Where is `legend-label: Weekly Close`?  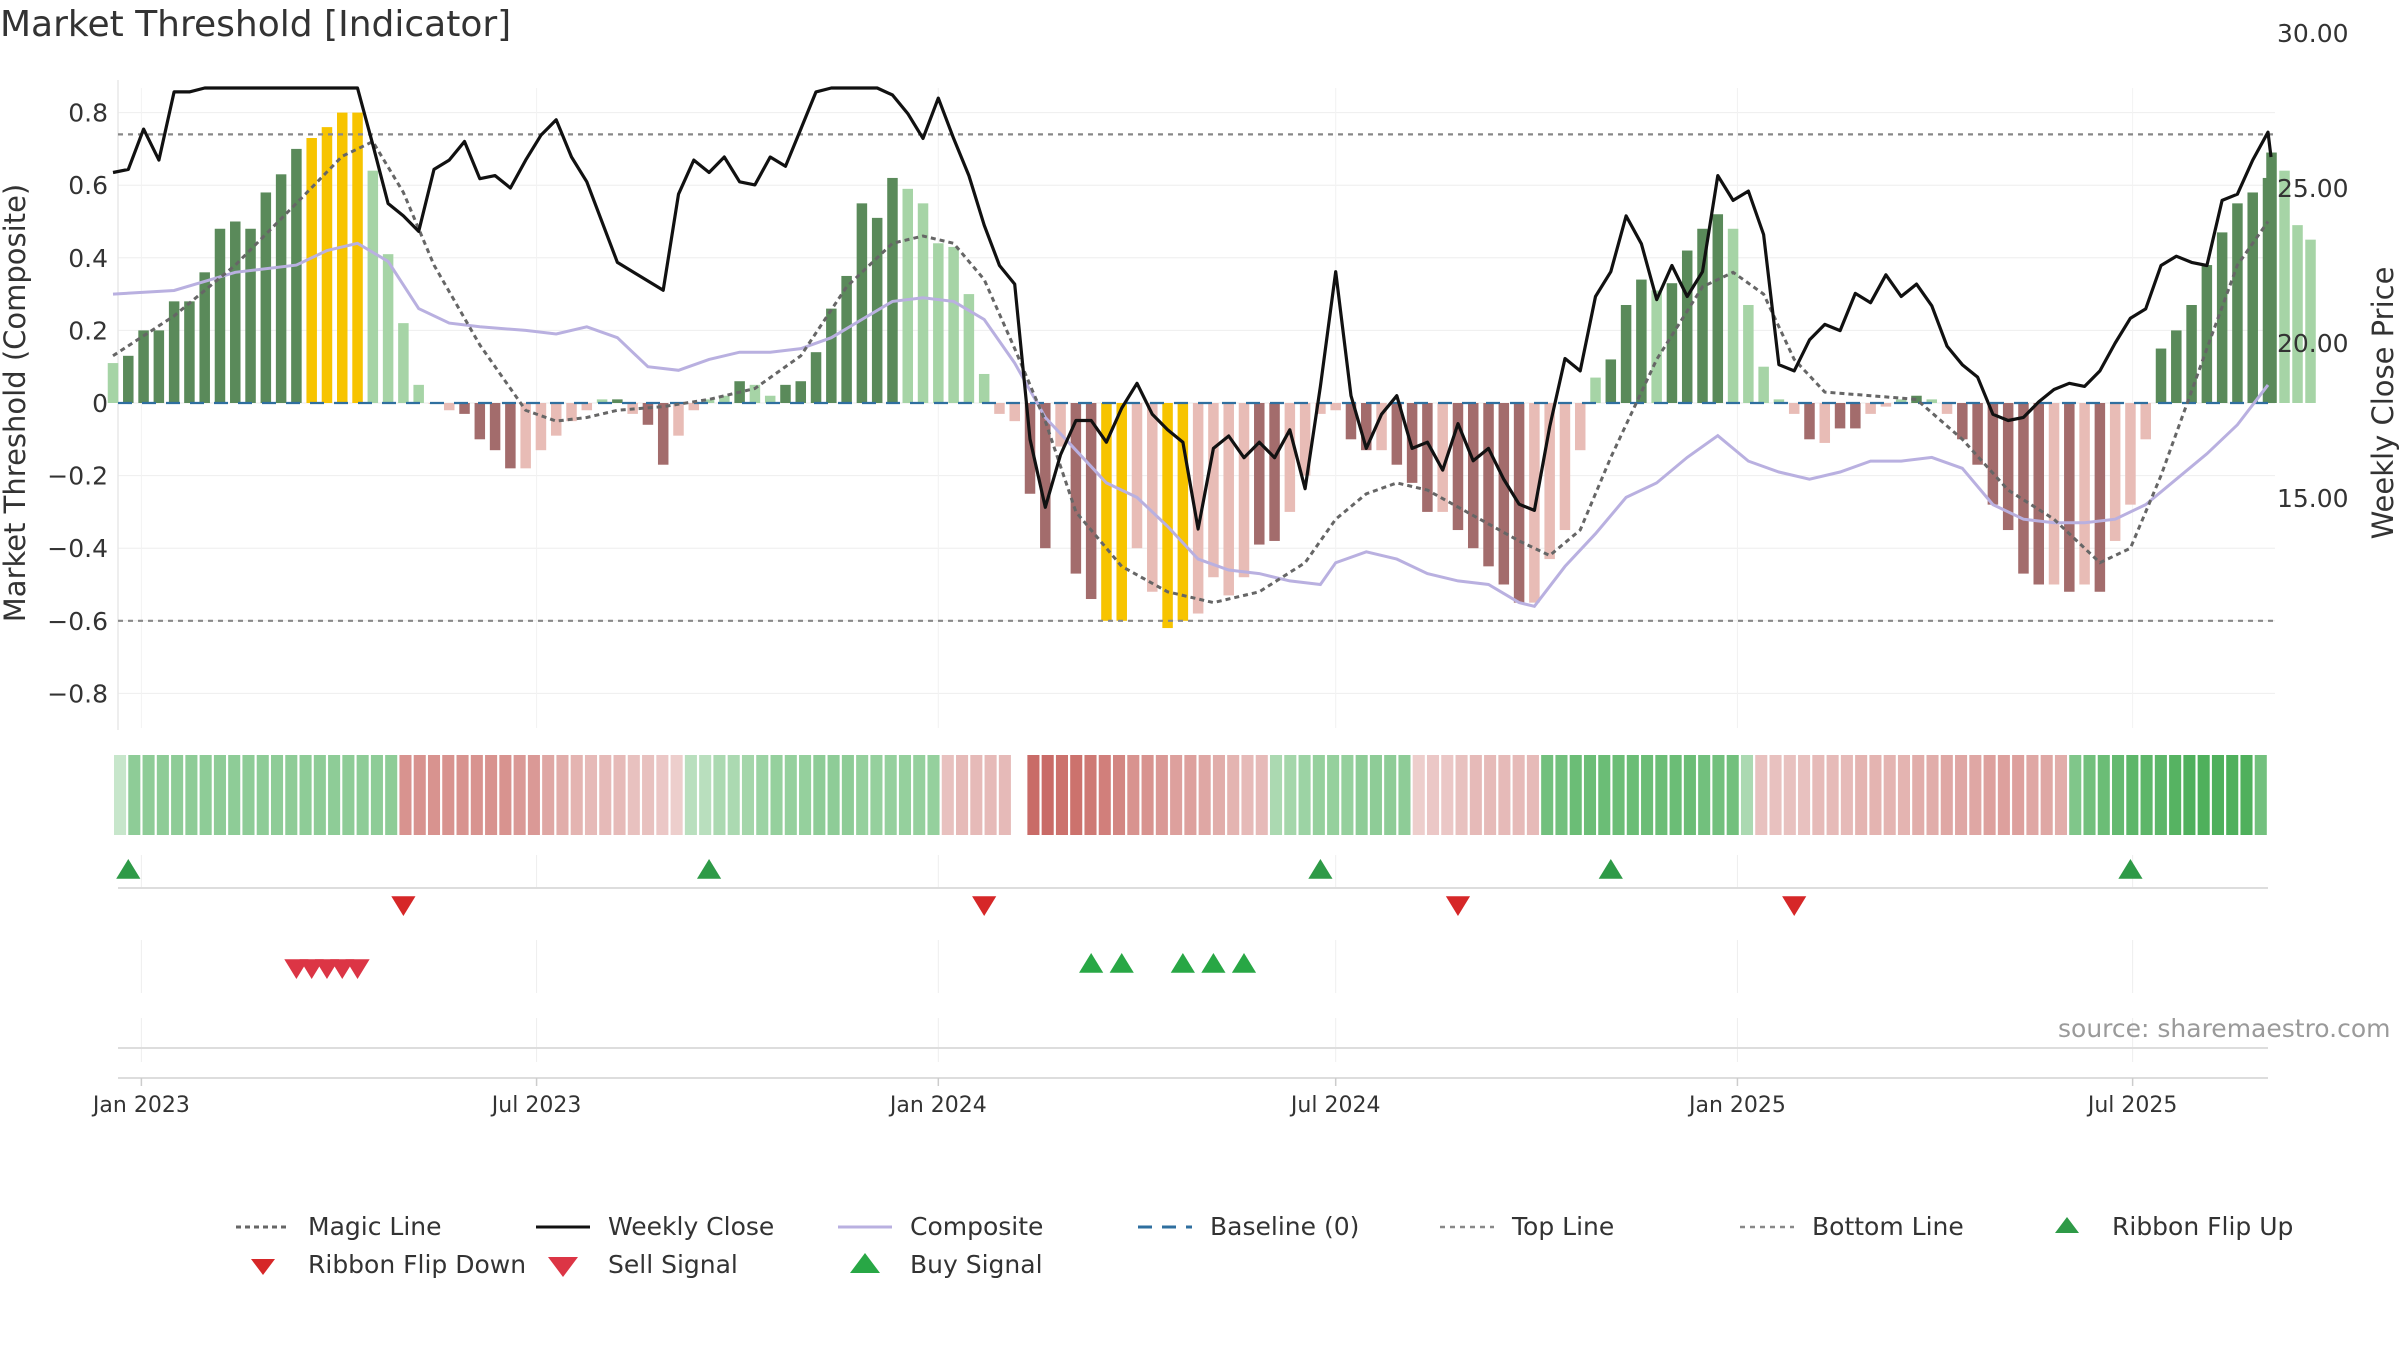 legend-label: Weekly Close is located at coordinates (691, 1226).